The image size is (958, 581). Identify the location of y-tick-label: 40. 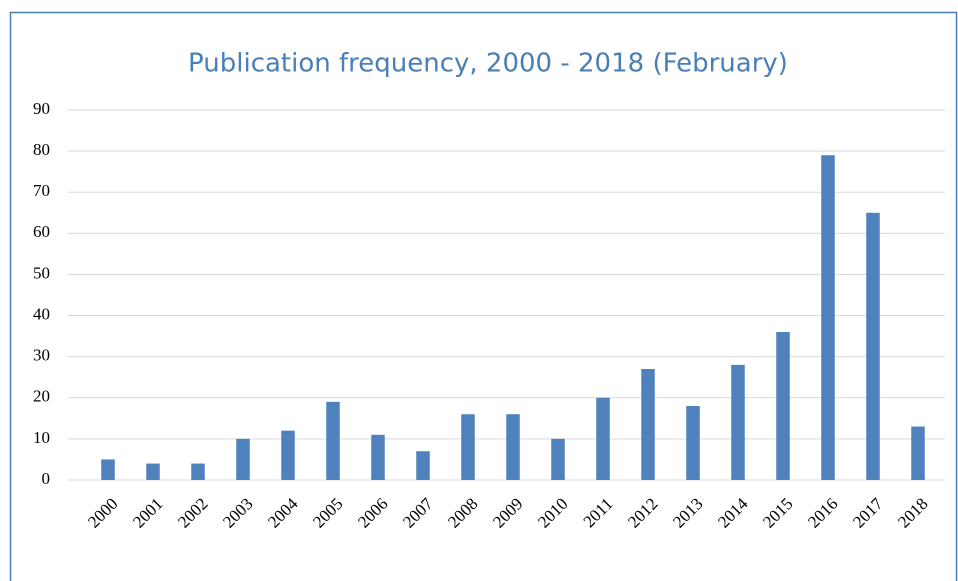
(41, 313).